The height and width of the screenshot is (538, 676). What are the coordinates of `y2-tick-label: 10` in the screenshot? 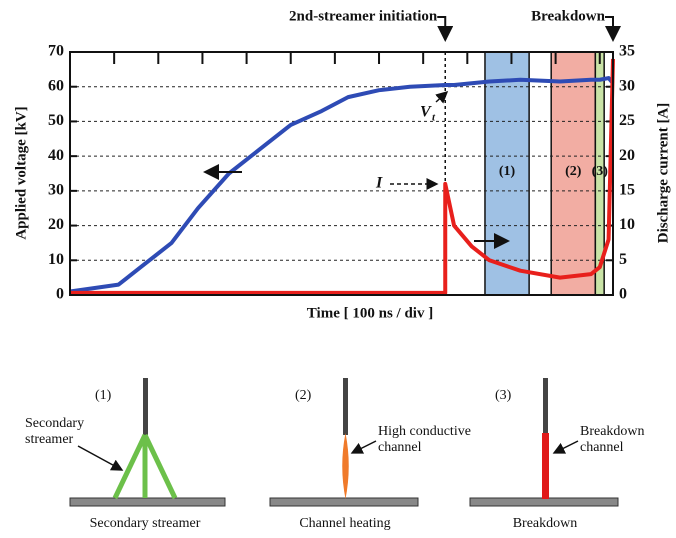 It's located at (627, 224).